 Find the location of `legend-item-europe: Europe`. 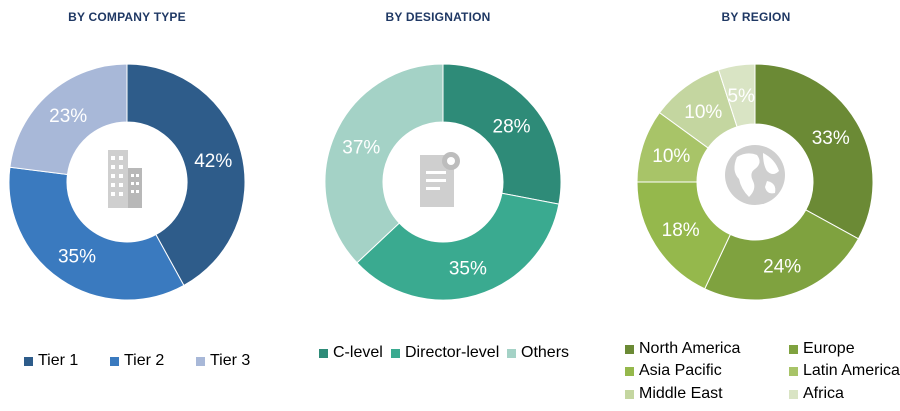

legend-item-europe: Europe is located at coordinates (822, 349).